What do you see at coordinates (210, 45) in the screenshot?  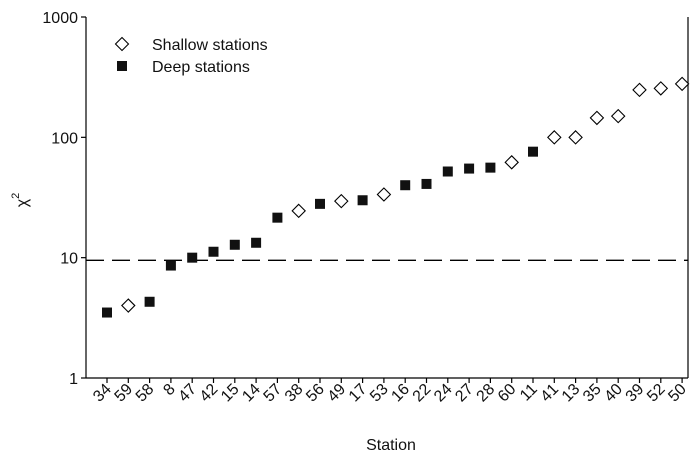 I see `legend-label-shallow: Shallow stations` at bounding box center [210, 45].